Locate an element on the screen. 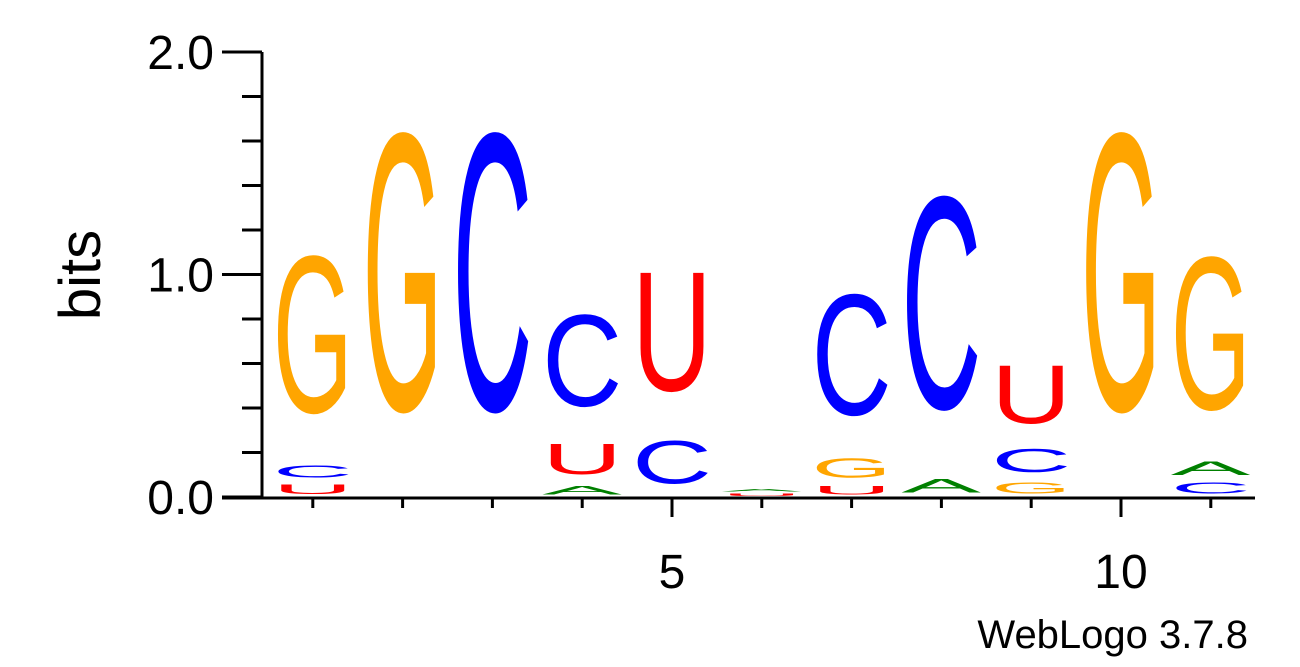  logo-letter-U-pos-6: U is located at coordinates (762, 495).